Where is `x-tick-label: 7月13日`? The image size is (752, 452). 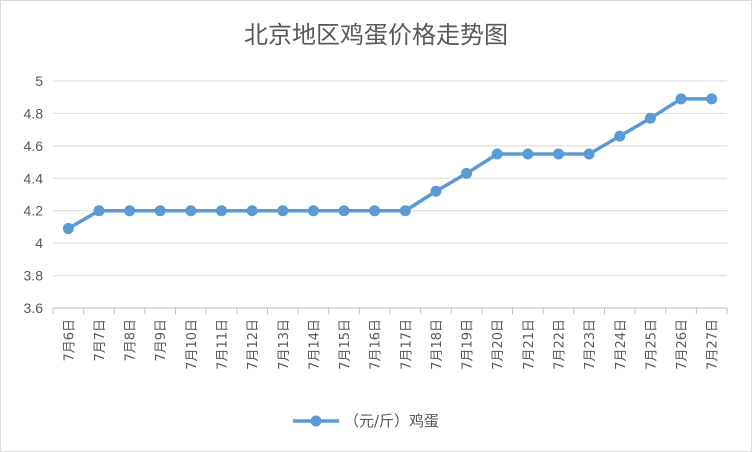
x-tick-label: 7月13日 is located at coordinates (284, 344).